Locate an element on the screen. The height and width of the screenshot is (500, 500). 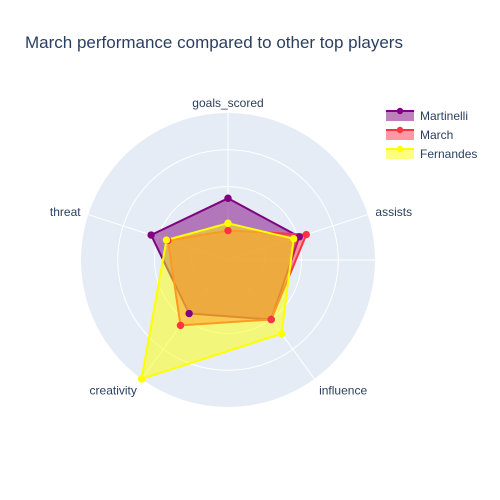
legend-item-march: March is located at coordinates (419, 134).